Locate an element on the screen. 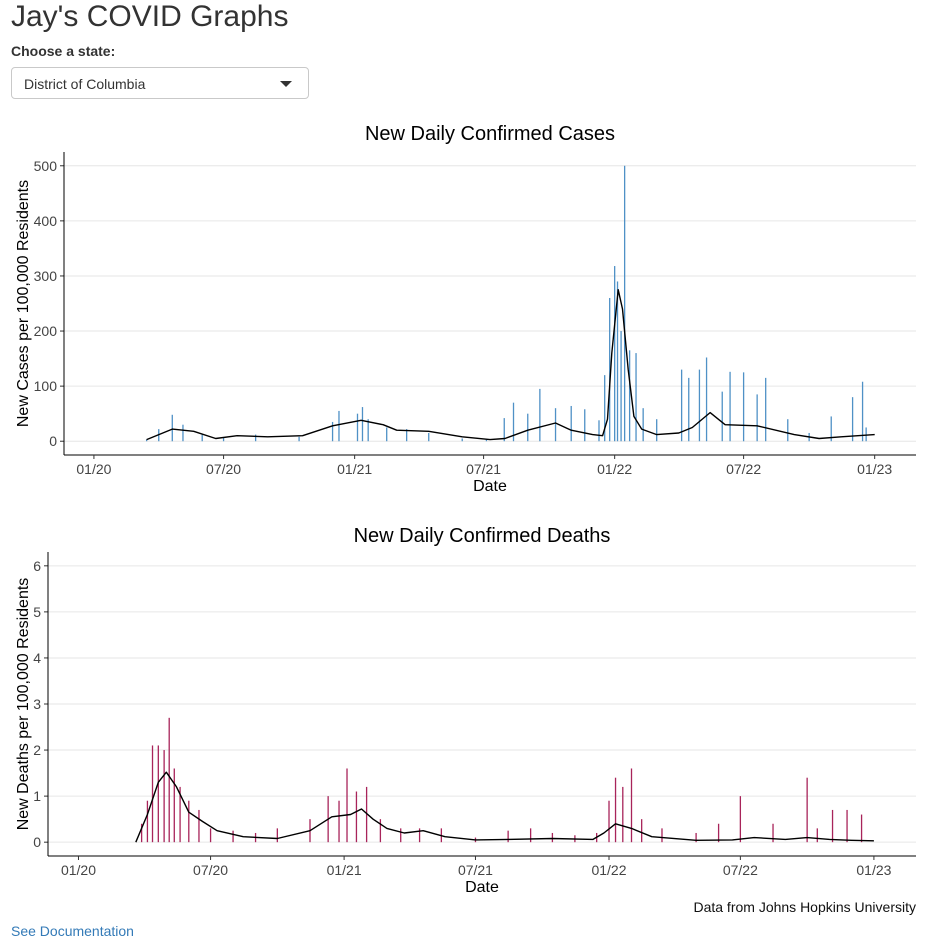 Image resolution: width=932 pixels, height=939 pixels. app-title: Jay's COVID Graphs is located at coordinates (150, 16).